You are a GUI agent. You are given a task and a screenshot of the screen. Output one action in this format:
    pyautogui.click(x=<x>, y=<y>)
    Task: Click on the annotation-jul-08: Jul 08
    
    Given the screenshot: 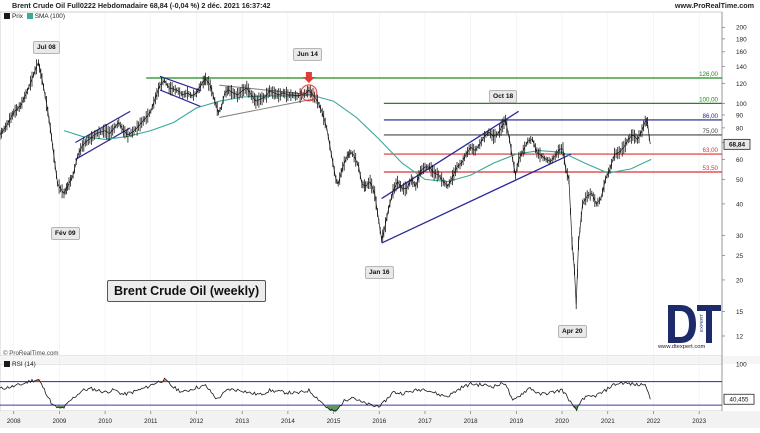 What is the action you would take?
    pyautogui.click(x=46, y=47)
    